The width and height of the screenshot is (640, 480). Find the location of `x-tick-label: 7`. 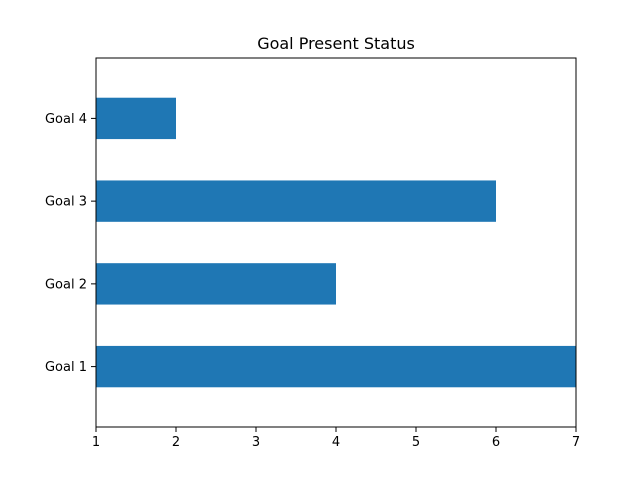

x-tick-label: 7 is located at coordinates (576, 442).